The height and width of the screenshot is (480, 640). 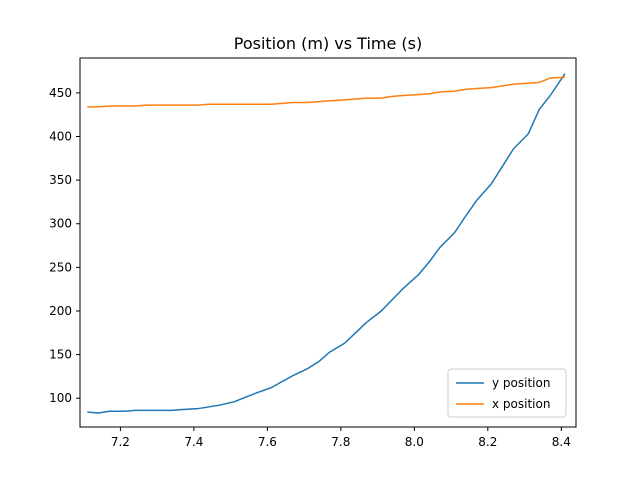 I want to click on x-tick-label: 7.4, so click(x=193, y=442).